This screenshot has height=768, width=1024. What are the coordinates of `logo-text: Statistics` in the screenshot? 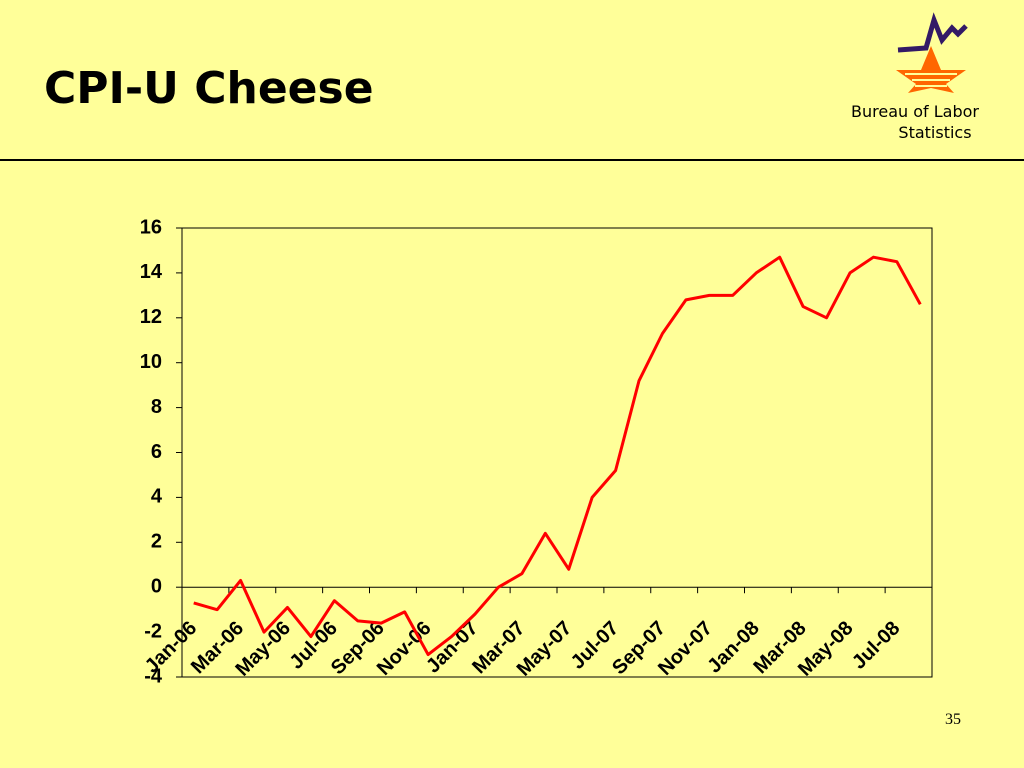 It's located at (934, 132).